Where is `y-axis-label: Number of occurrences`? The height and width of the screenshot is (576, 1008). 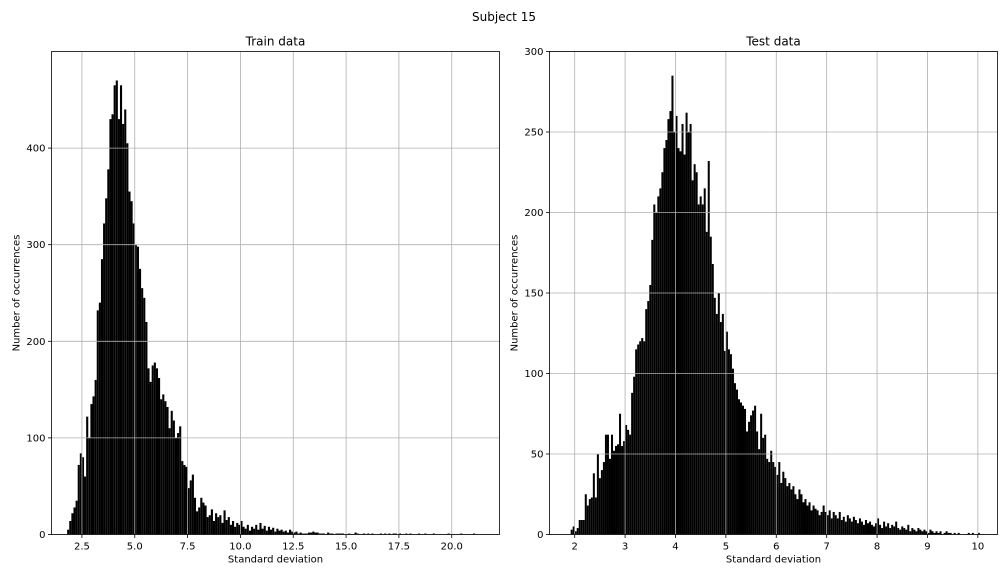
y-axis-label: Number of occurrences is located at coordinates (515, 293).